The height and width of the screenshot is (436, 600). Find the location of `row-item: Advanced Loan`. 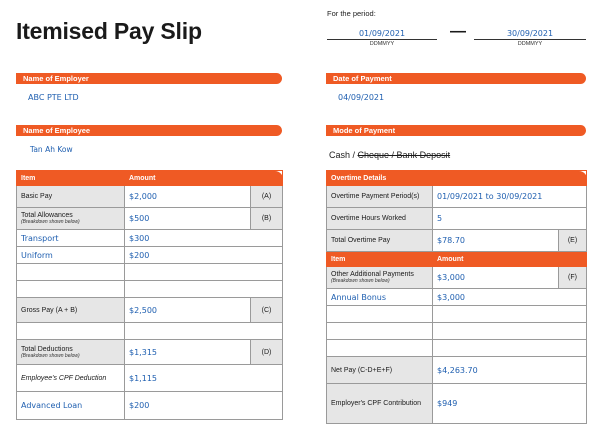

row-item: Advanced Loan is located at coordinates (70, 405).